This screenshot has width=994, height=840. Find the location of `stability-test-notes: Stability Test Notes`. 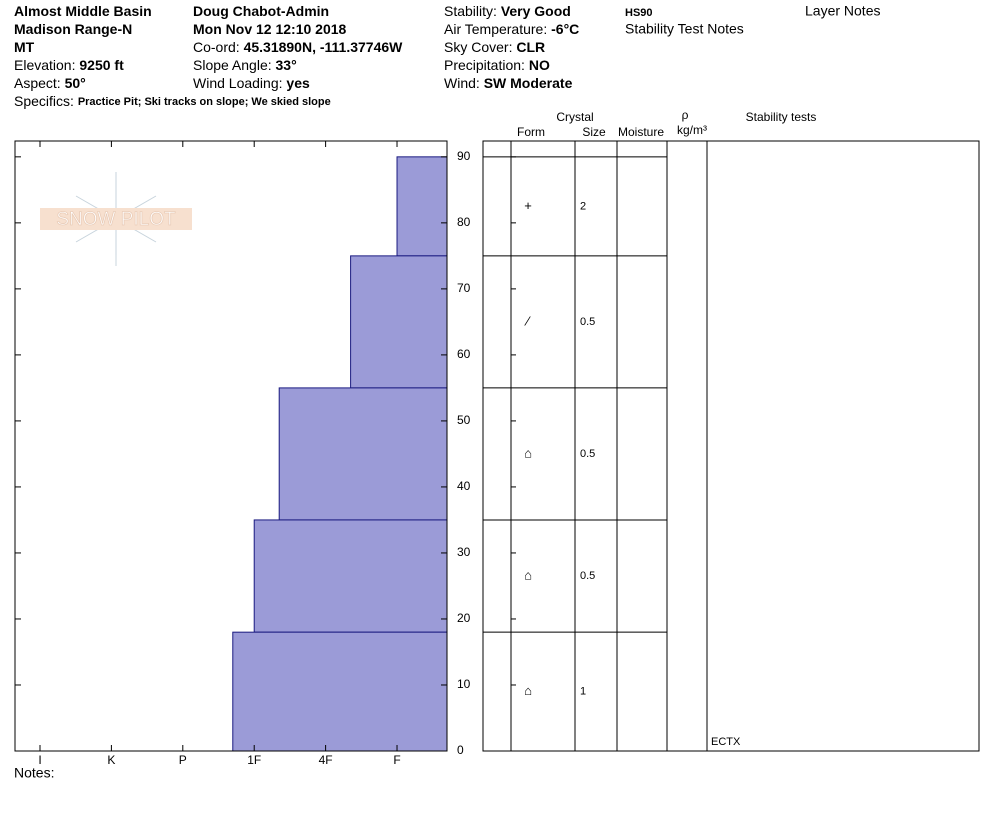

stability-test-notes: Stability Test Notes is located at coordinates (684, 29).